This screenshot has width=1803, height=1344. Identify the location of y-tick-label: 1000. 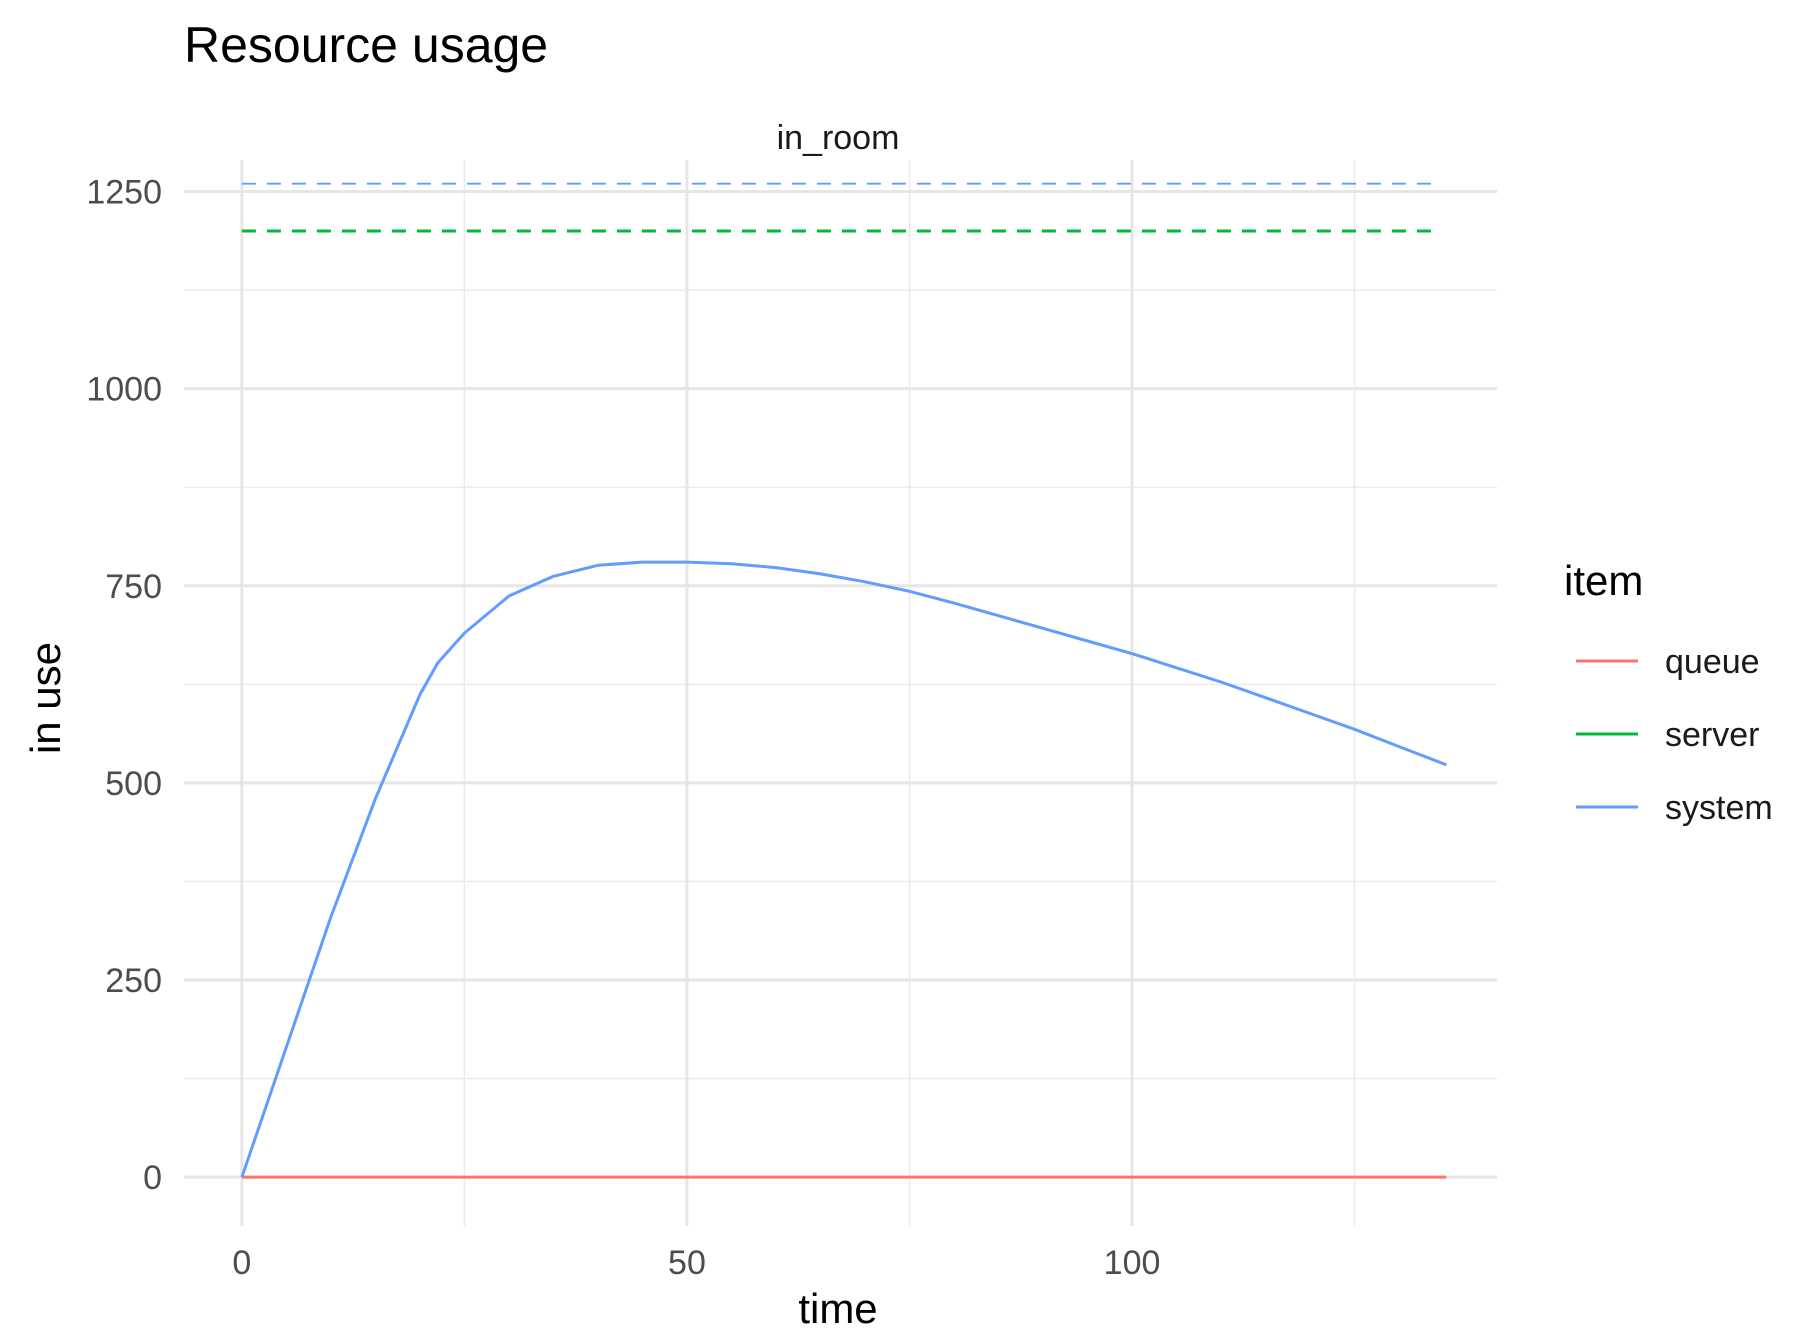
(124, 390).